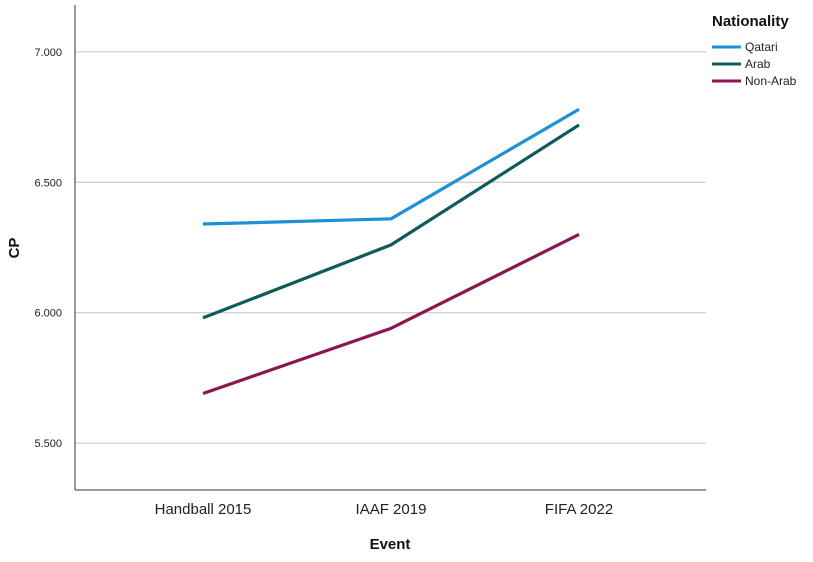 The height and width of the screenshot is (562, 813). Describe the element at coordinates (390, 544) in the screenshot. I see `x-axis-title: Event` at that location.